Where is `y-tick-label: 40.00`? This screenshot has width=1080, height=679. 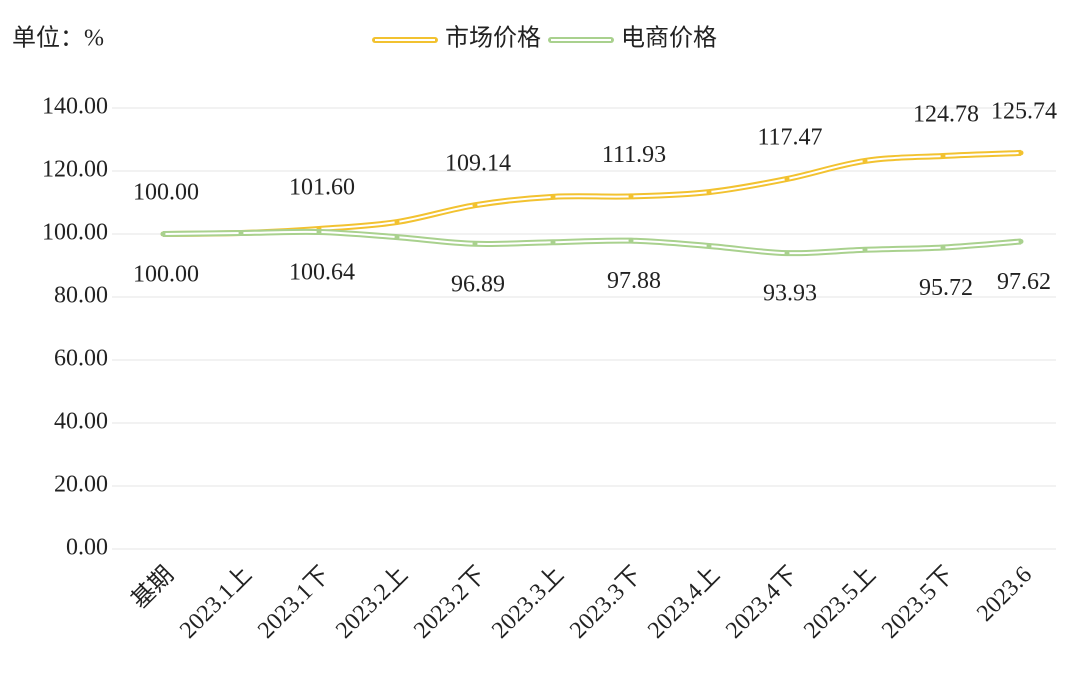 y-tick-label: 40.00 is located at coordinates (81, 422).